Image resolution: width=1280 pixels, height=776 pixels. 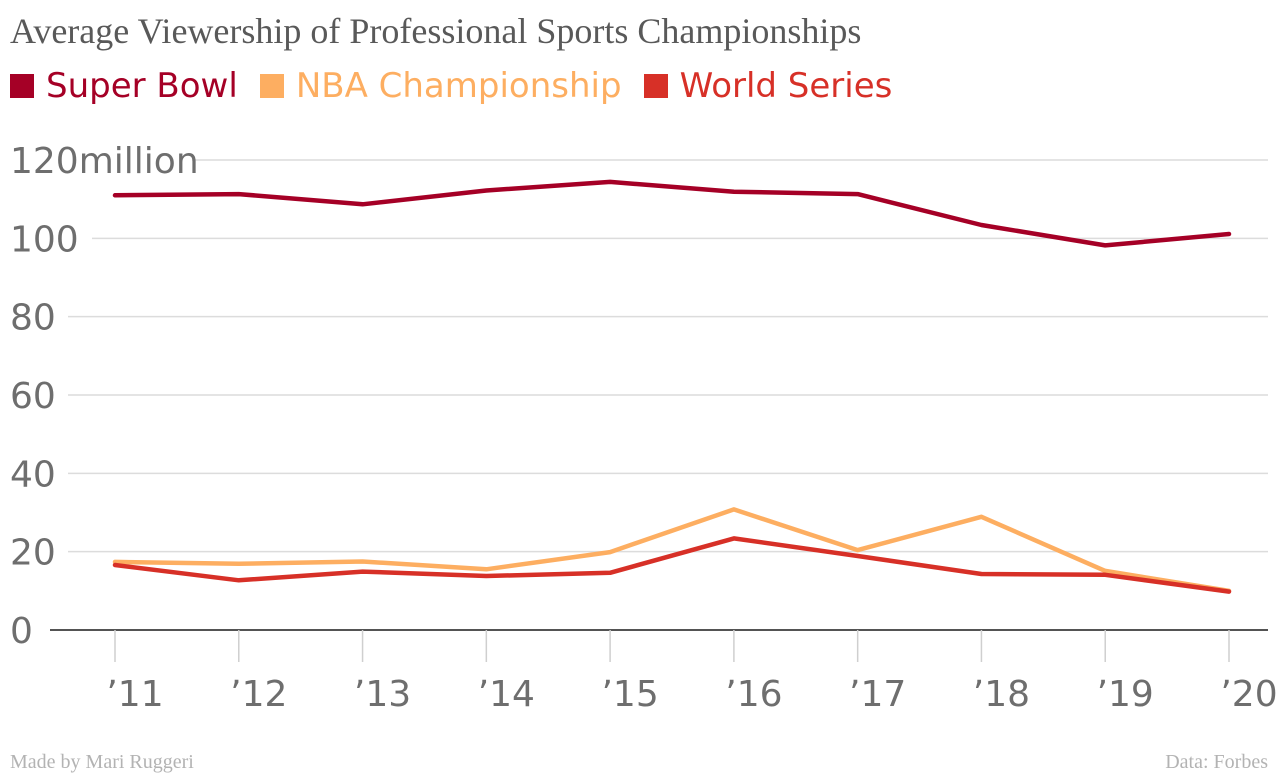 I want to click on legend-label-super-bowl: Super Bowl, so click(x=142, y=86).